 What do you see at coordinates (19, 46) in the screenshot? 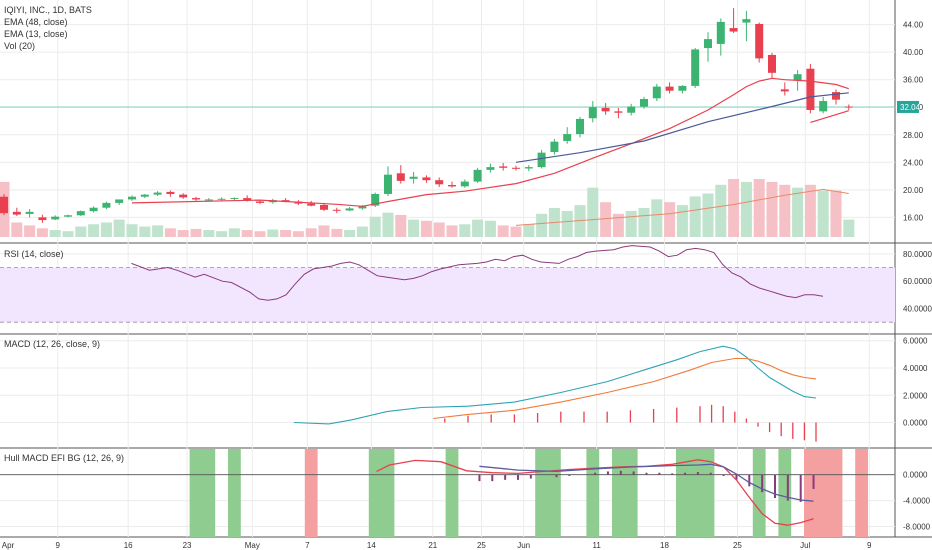
I see `legend-volume: Vol (20)` at bounding box center [19, 46].